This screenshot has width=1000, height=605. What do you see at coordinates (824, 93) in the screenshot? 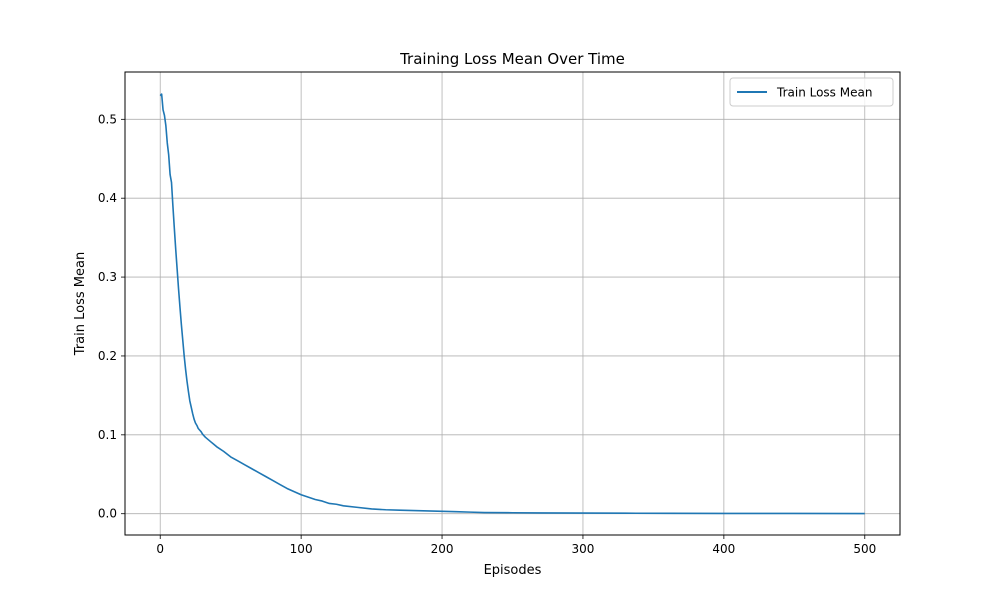
I see `legend-label: Train Loss Mean` at bounding box center [824, 93].